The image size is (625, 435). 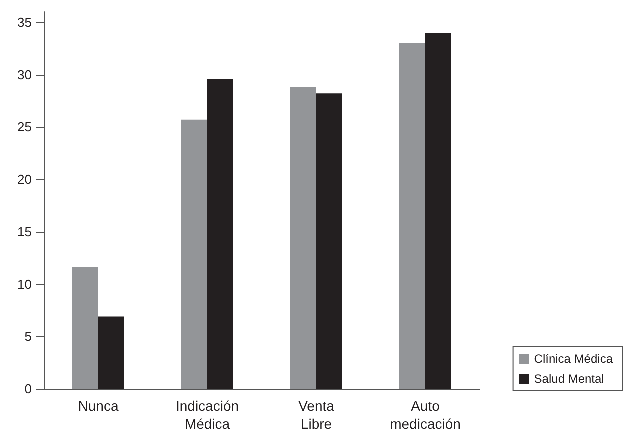 I want to click on y-tick-label: 30, so click(x=25, y=74).